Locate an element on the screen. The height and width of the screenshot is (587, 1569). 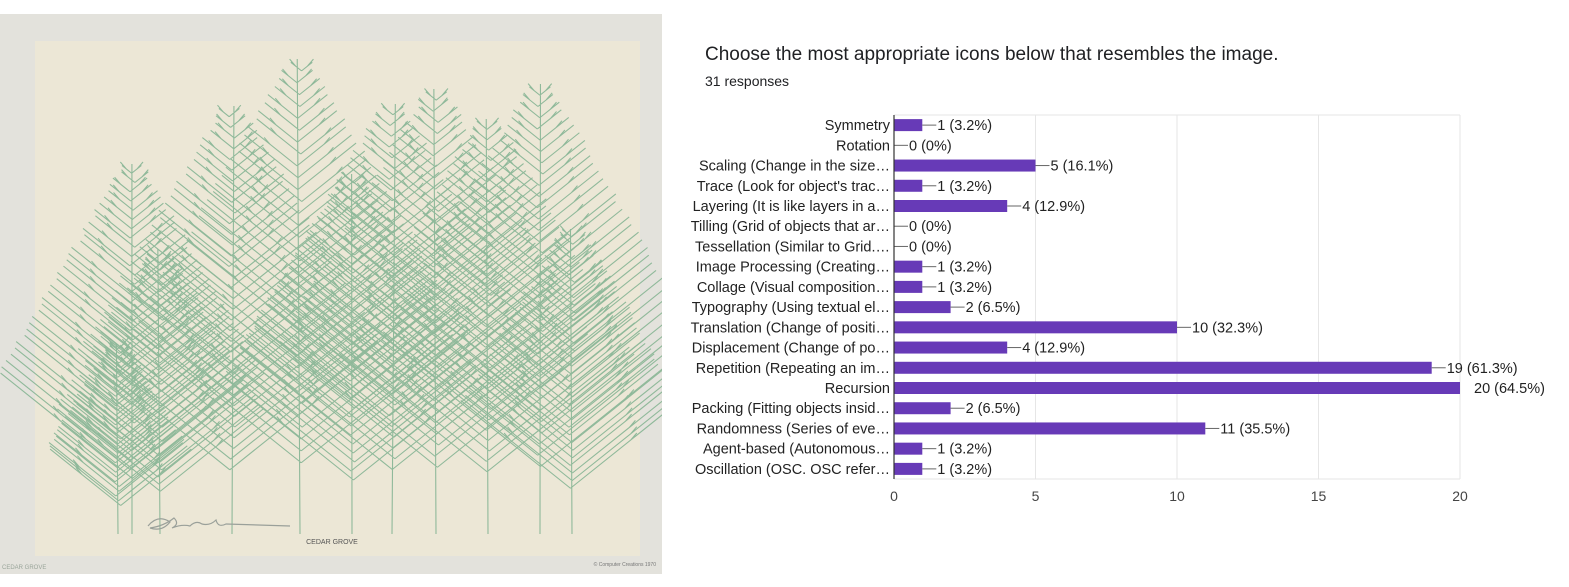
category-label: Symmetry is located at coordinates (858, 126).